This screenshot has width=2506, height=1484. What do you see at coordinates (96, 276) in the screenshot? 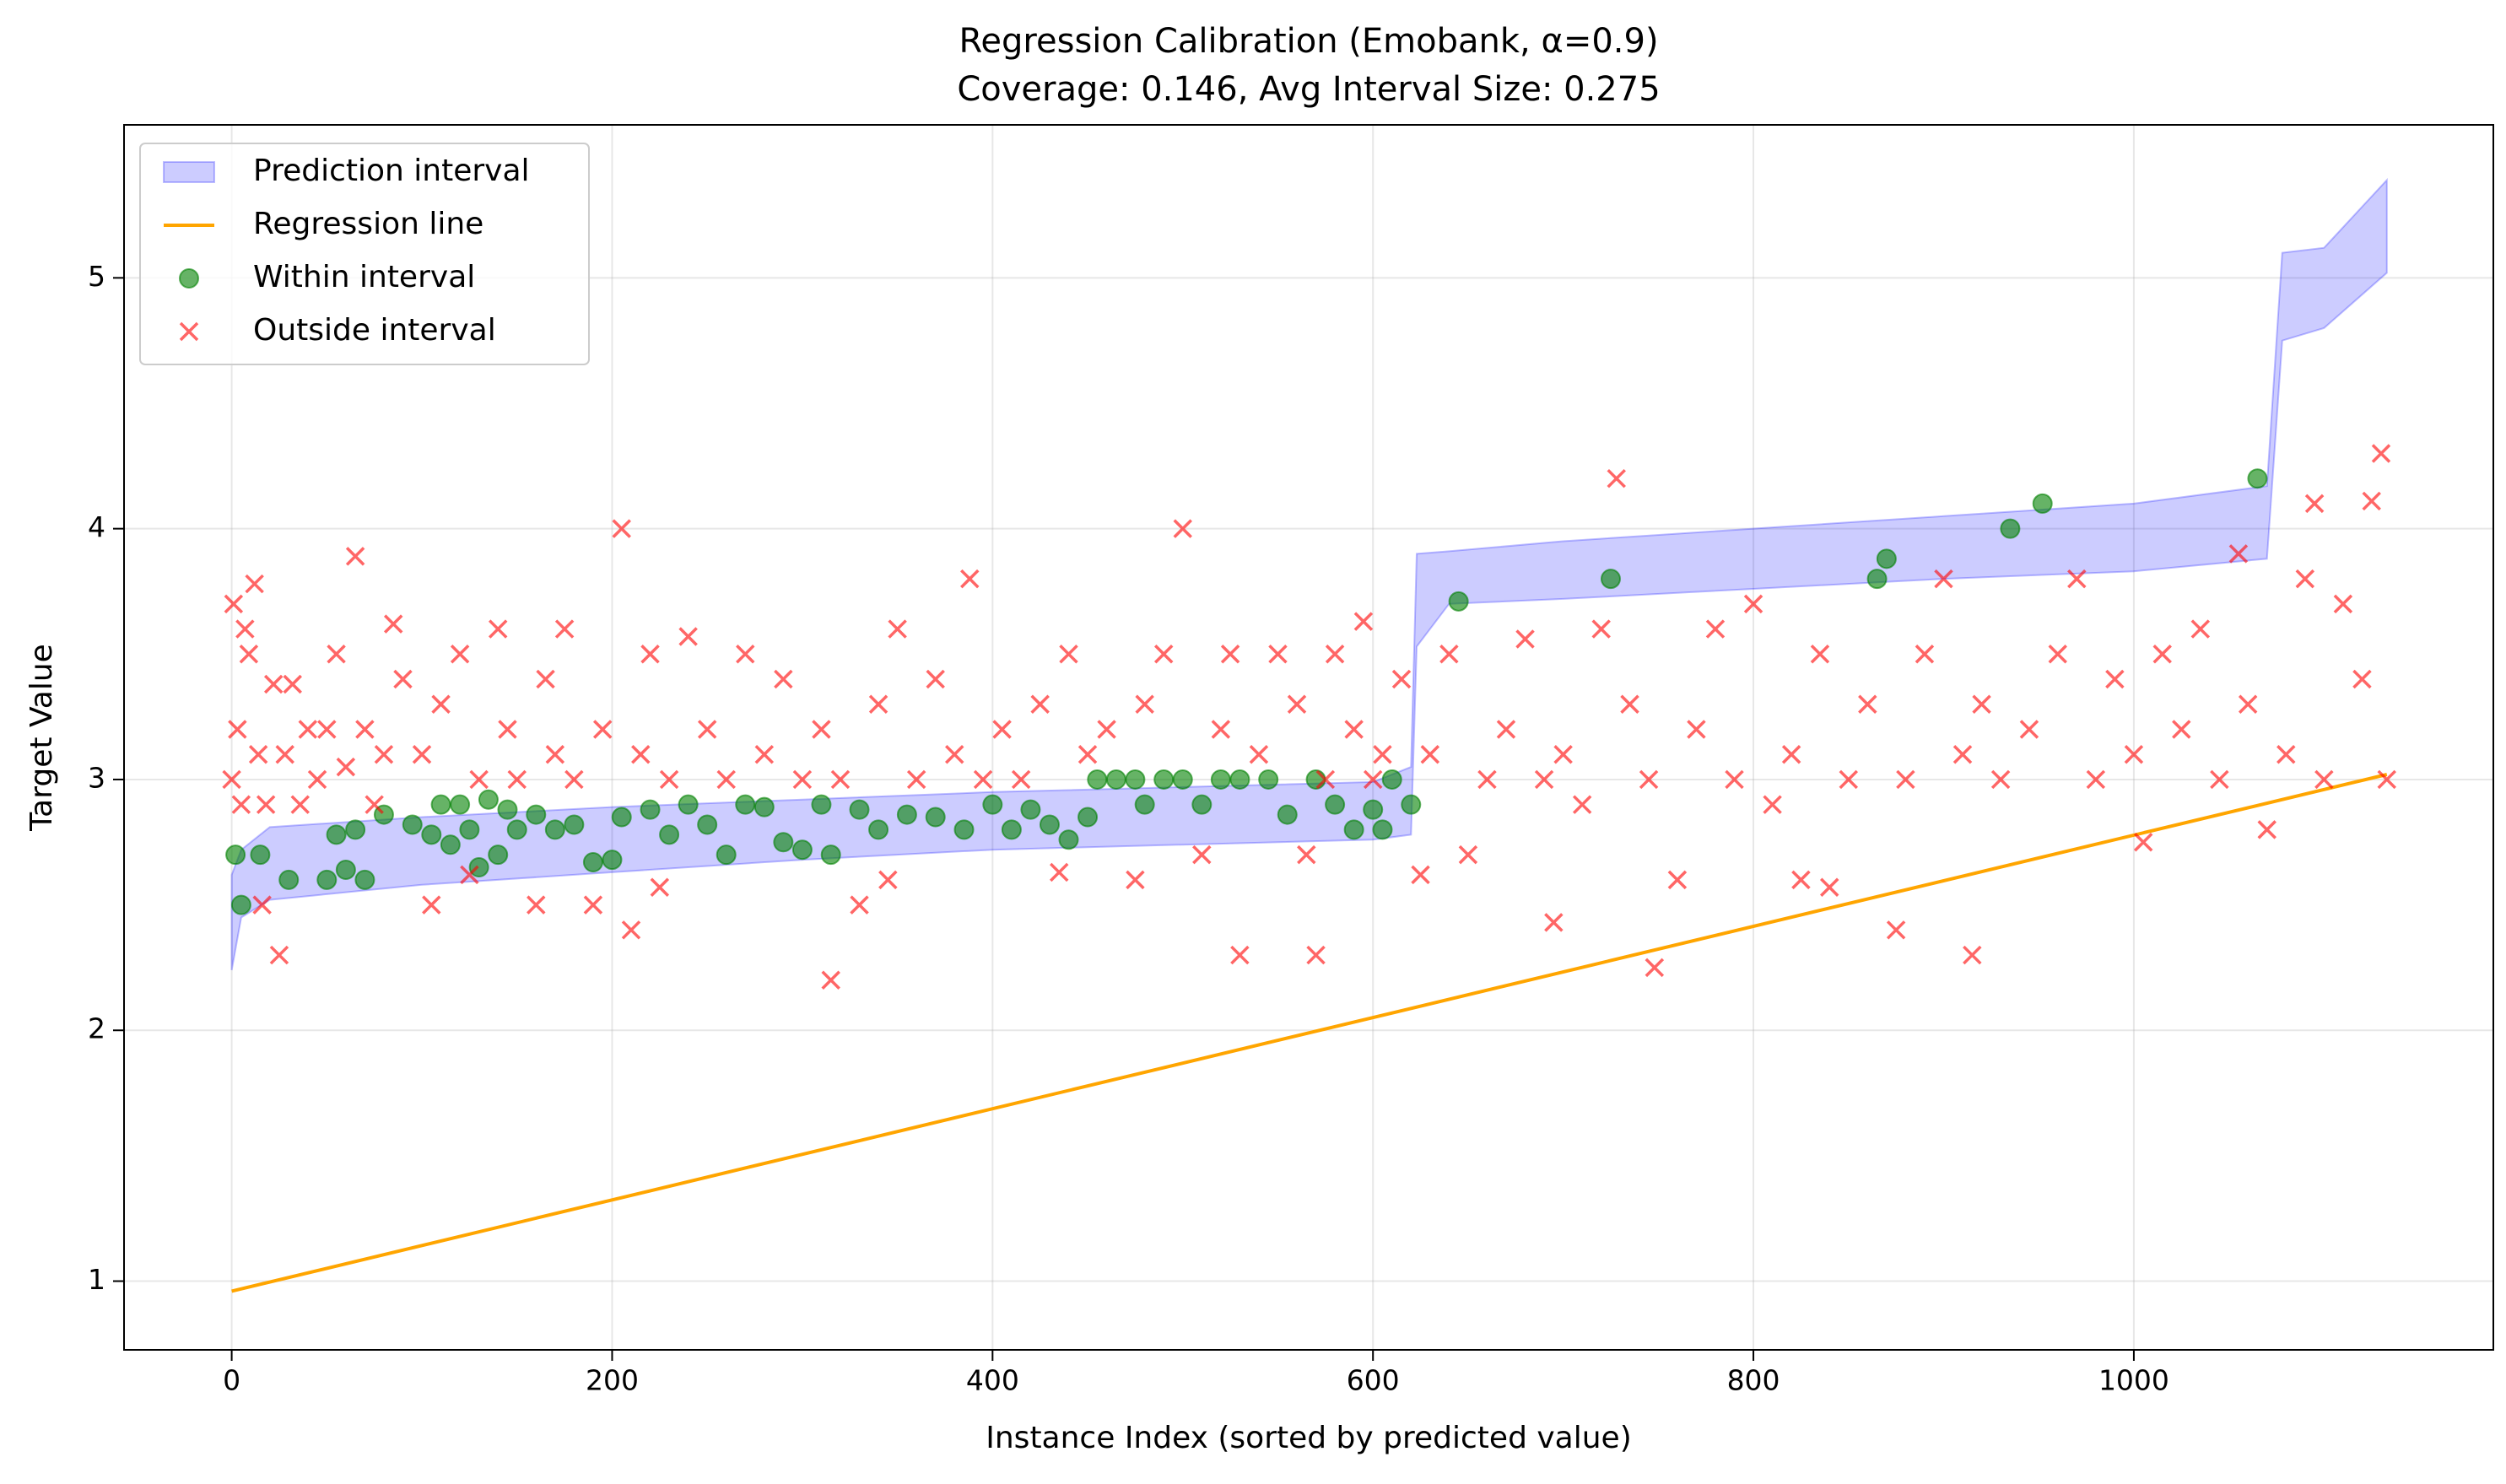
I see `y-tick-label: 5` at bounding box center [96, 276].